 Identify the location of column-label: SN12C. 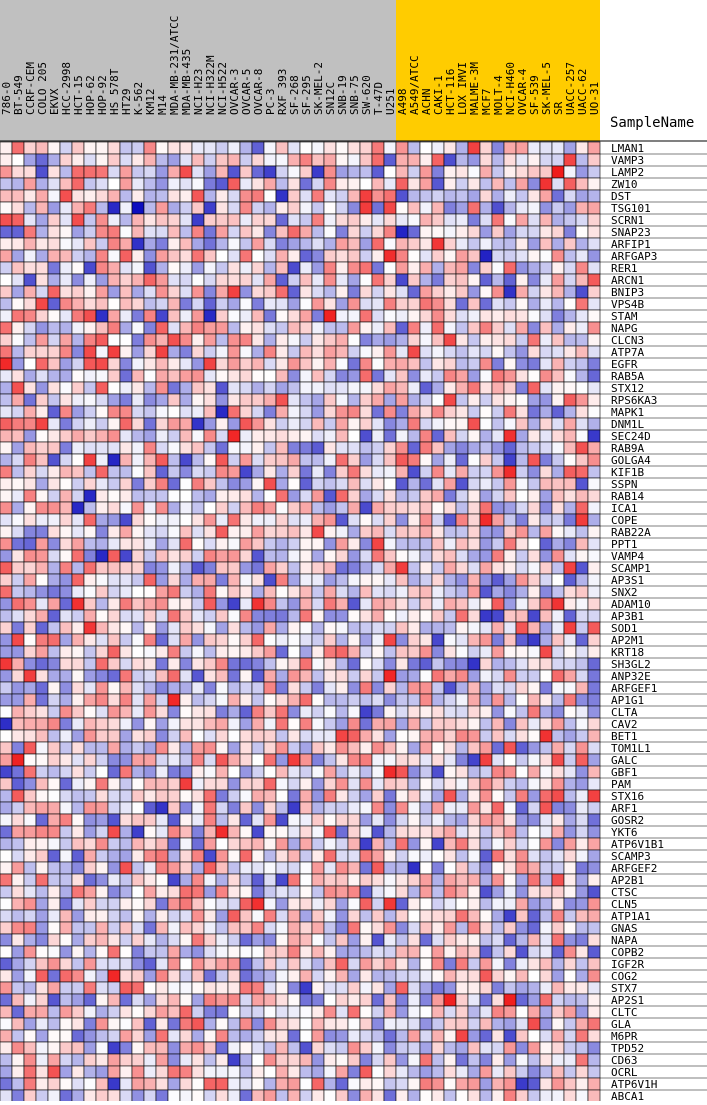
(330, 98).